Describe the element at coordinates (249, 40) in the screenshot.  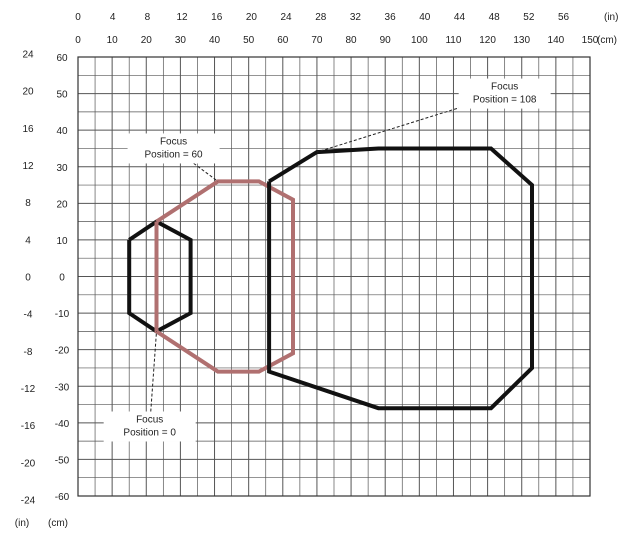
I see `x-tick-label-cm: 50` at that location.